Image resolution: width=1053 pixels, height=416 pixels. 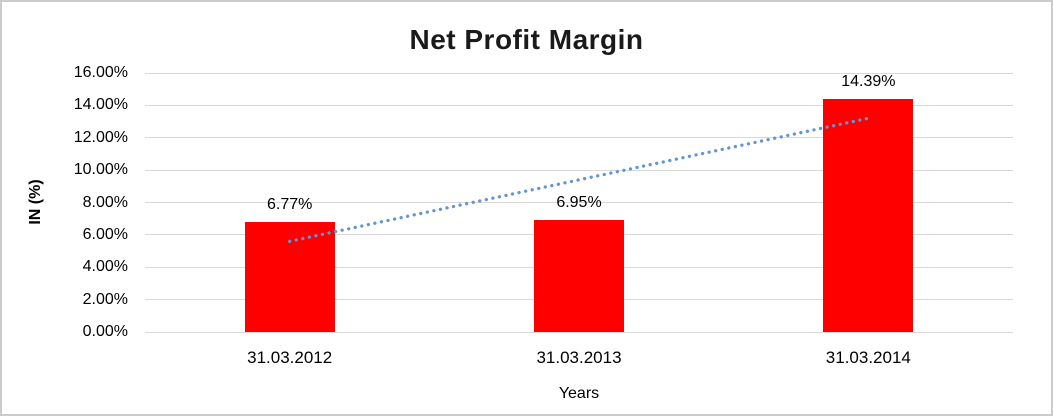 What do you see at coordinates (289, 205) in the screenshot?
I see `data-label: 6.77%` at bounding box center [289, 205].